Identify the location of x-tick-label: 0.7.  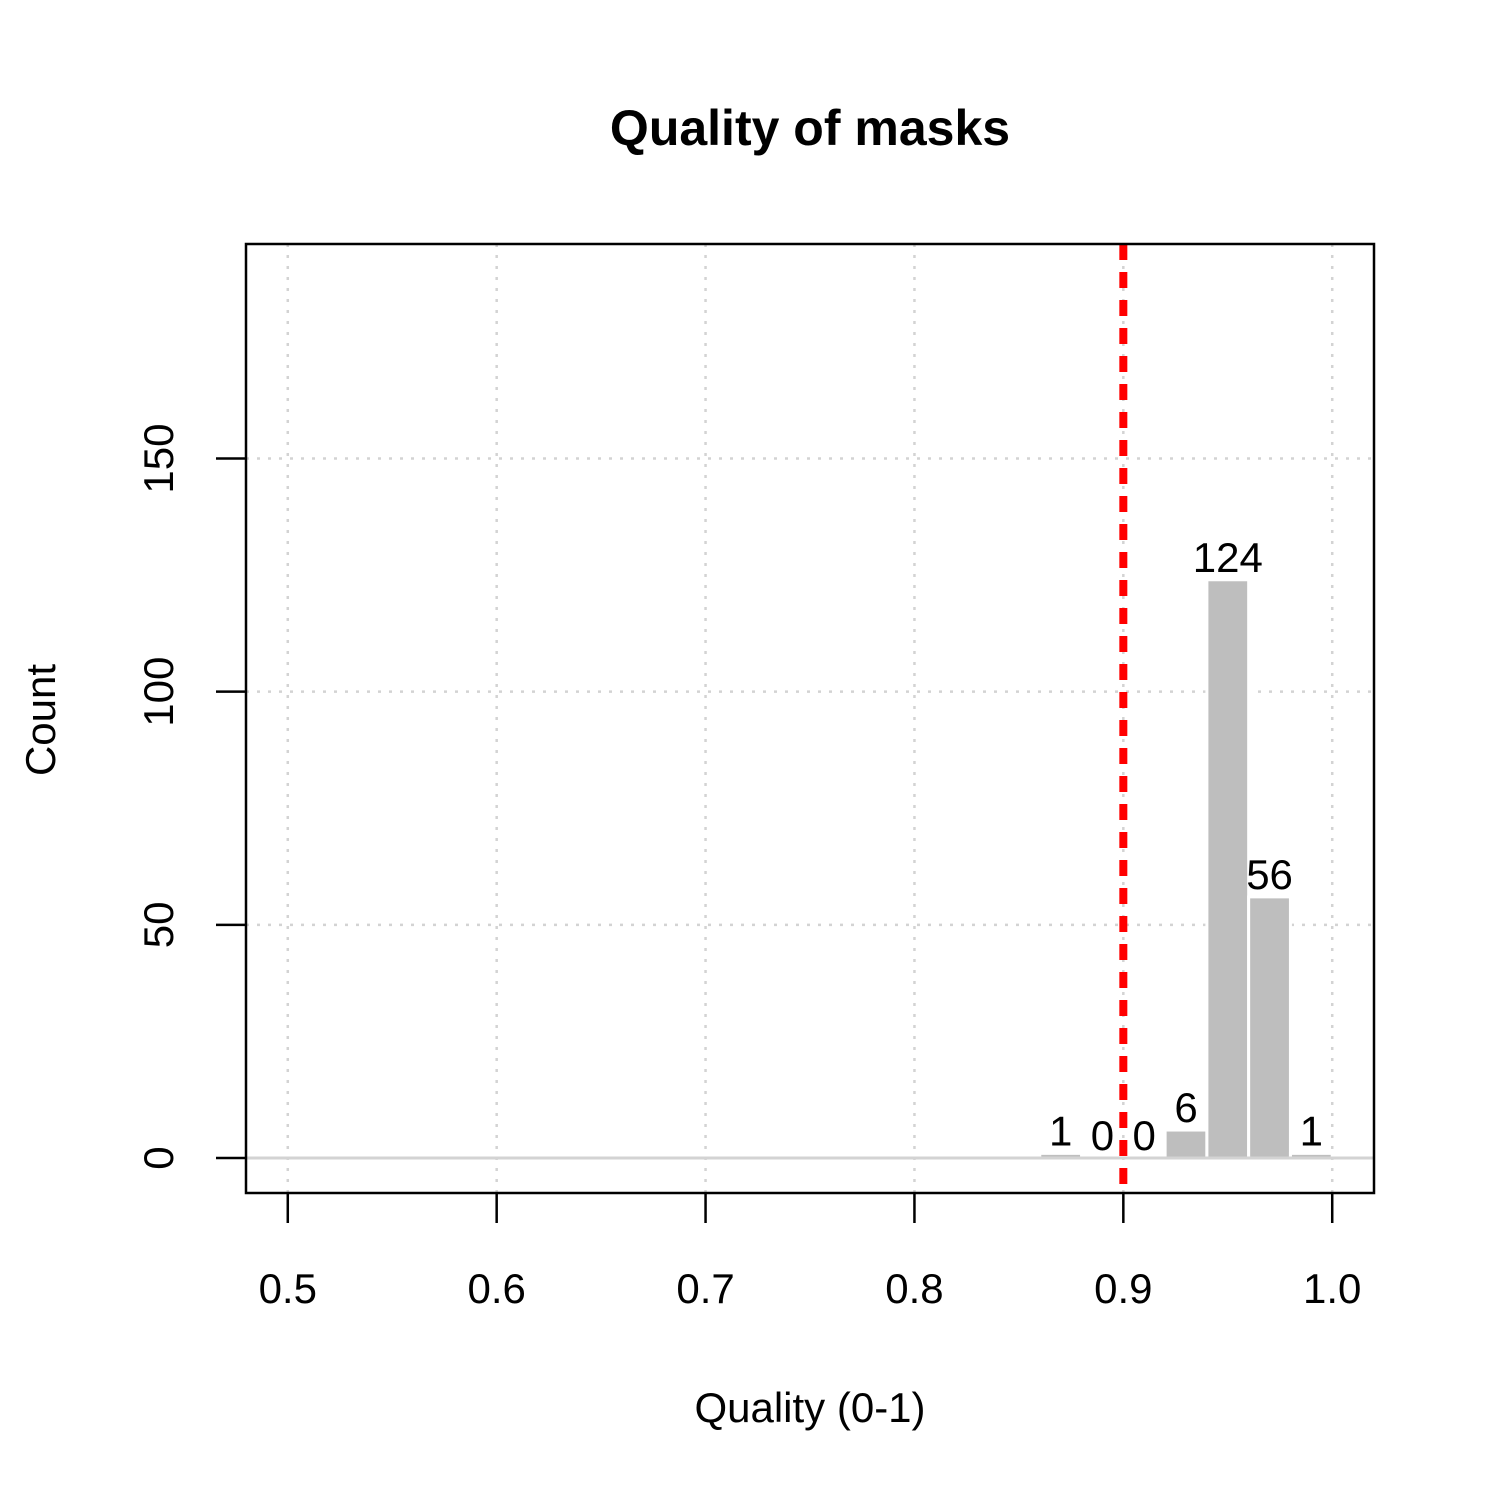
(705, 1288).